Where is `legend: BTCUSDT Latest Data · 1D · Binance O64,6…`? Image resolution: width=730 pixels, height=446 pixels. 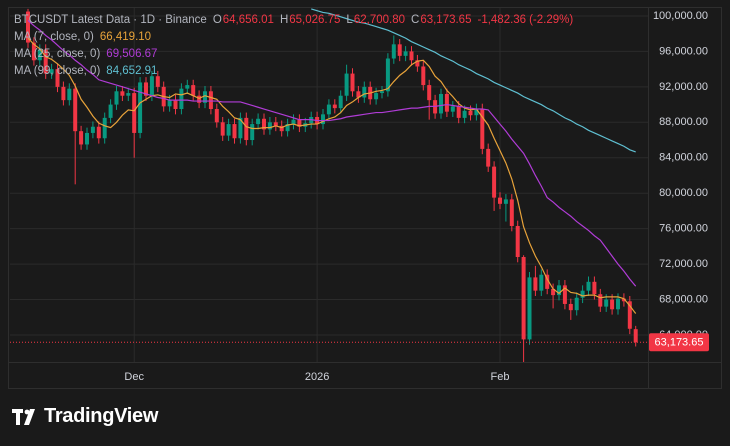
legend: BTCUSDT Latest Data · 1D · Binance O64,6… is located at coordinates (293, 46).